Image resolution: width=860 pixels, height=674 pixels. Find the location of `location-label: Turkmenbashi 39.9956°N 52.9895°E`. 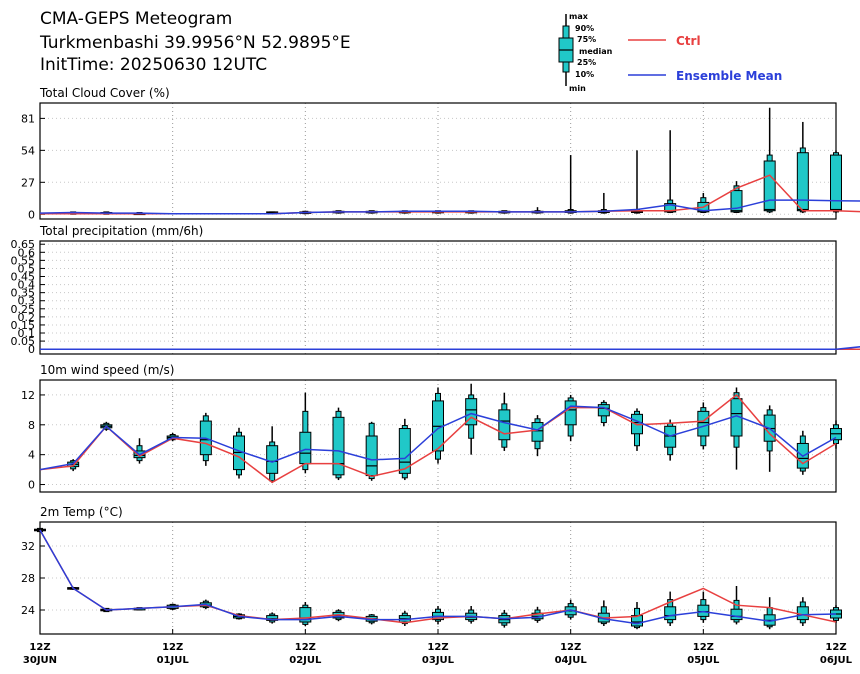

location-label: Turkmenbashi 39.9956°N 52.9895°E is located at coordinates (195, 43).